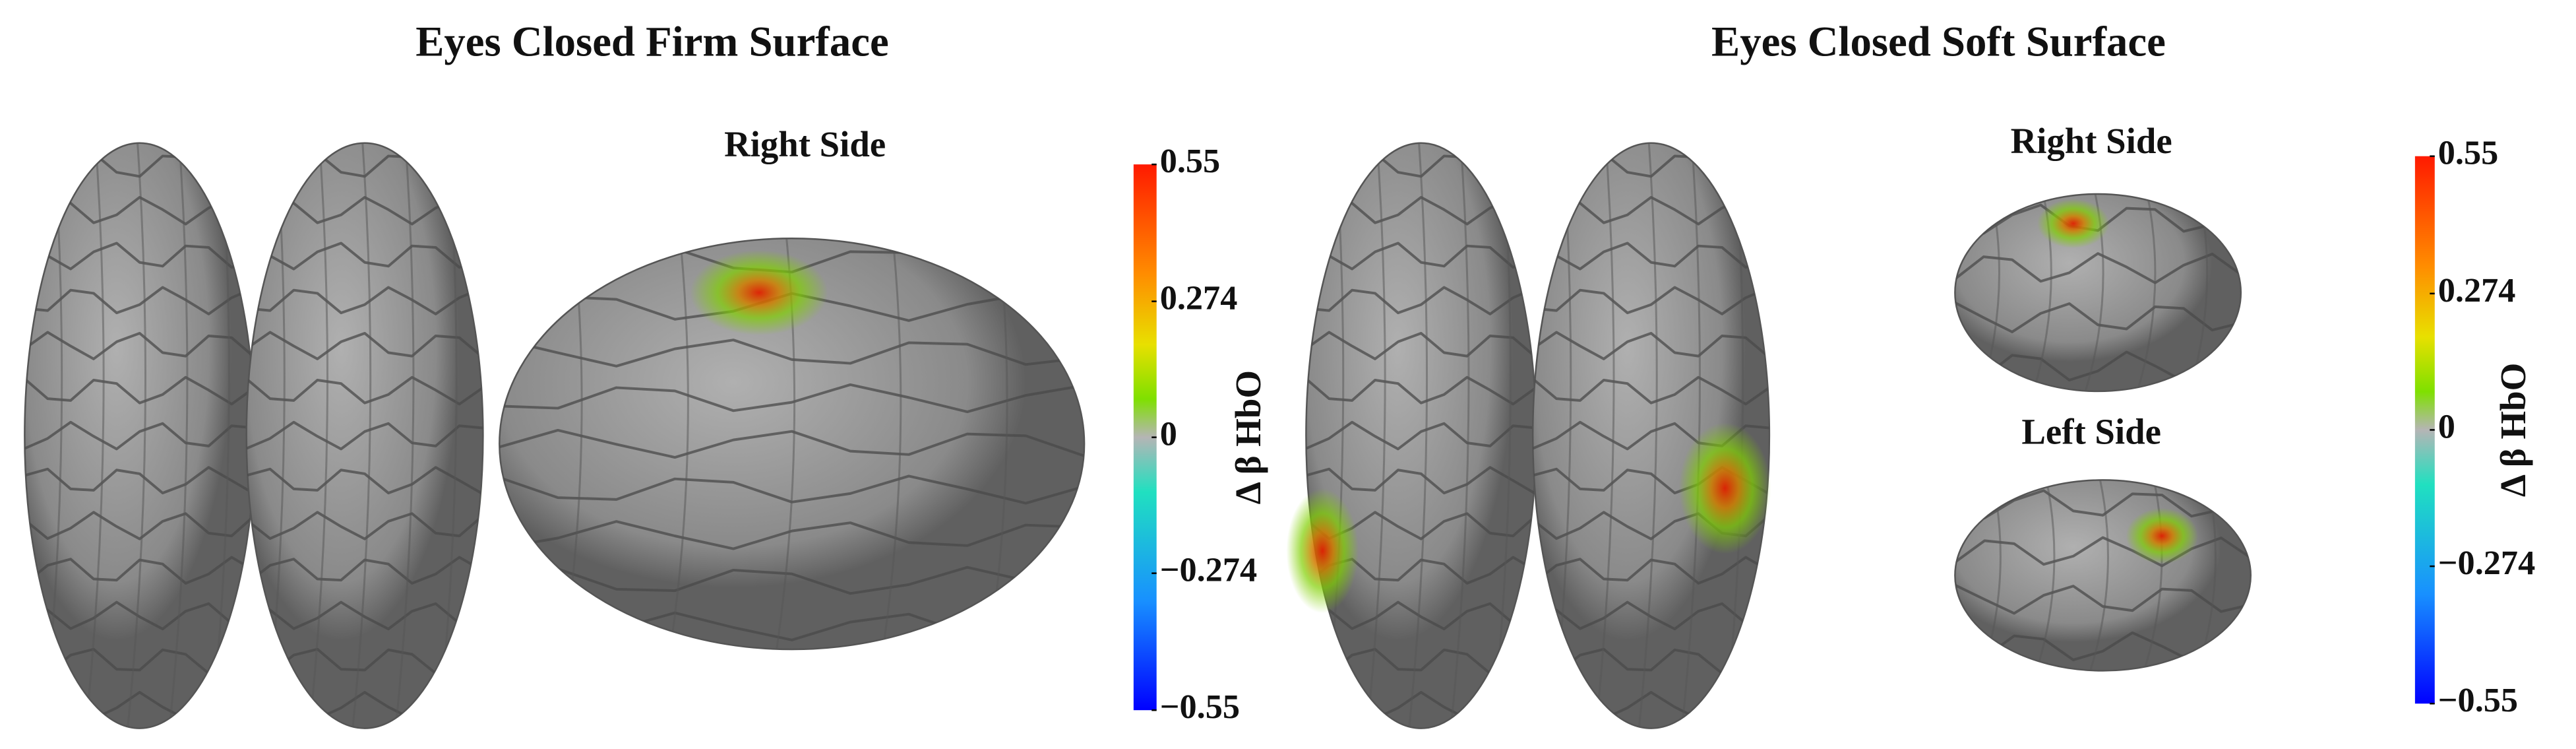 Image resolution: width=2576 pixels, height=749 pixels. Describe the element at coordinates (2091, 432) in the screenshot. I see `view-label: Left Side` at that location.